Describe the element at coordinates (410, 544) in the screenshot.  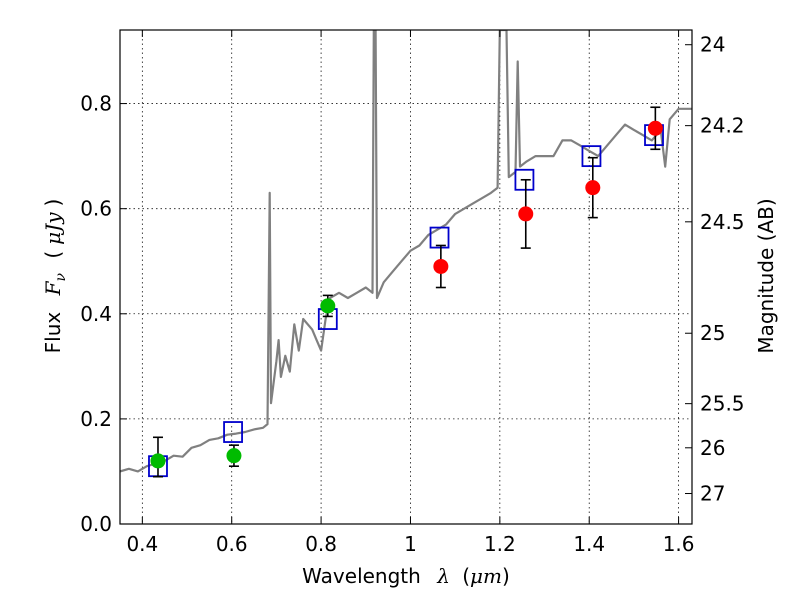
I see `x-tick-label: 1` at that location.